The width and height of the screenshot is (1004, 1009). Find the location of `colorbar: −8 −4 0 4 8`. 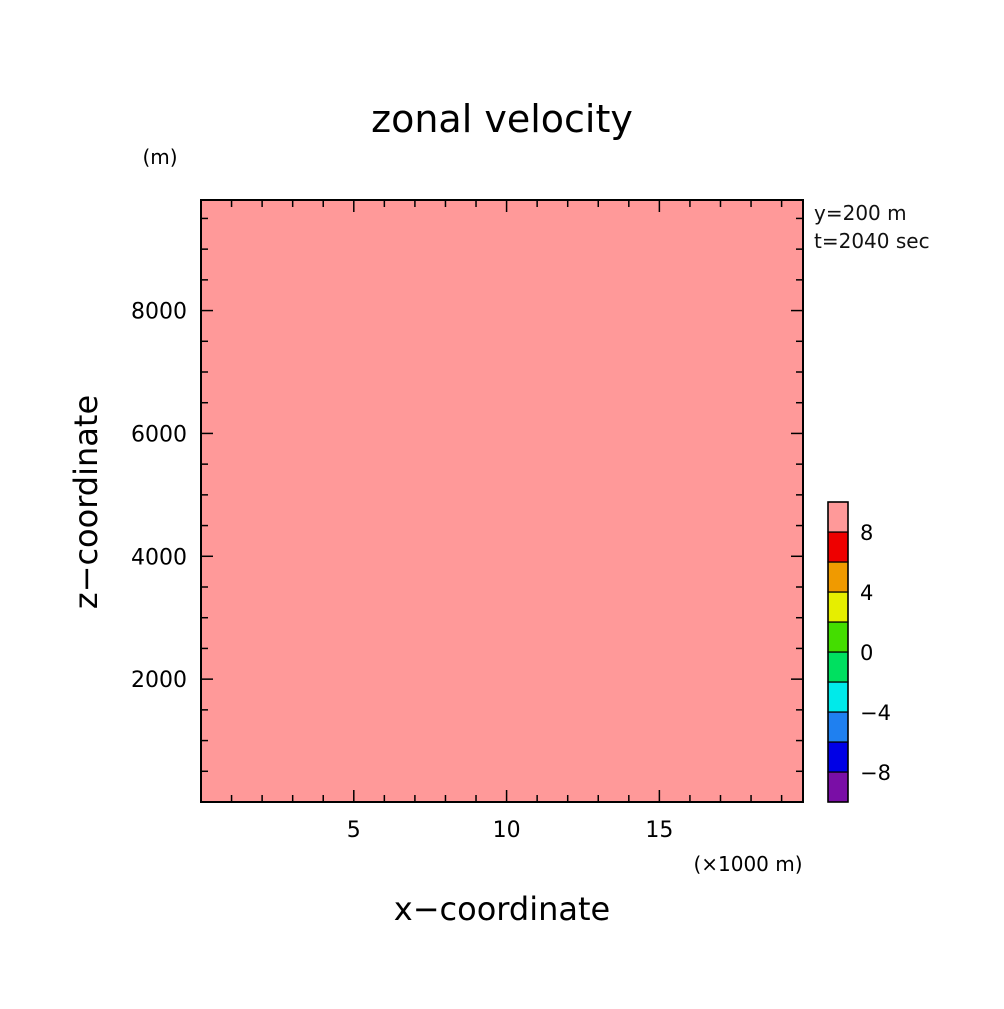

colorbar: −8 −4 0 4 8 is located at coordinates (859, 652).